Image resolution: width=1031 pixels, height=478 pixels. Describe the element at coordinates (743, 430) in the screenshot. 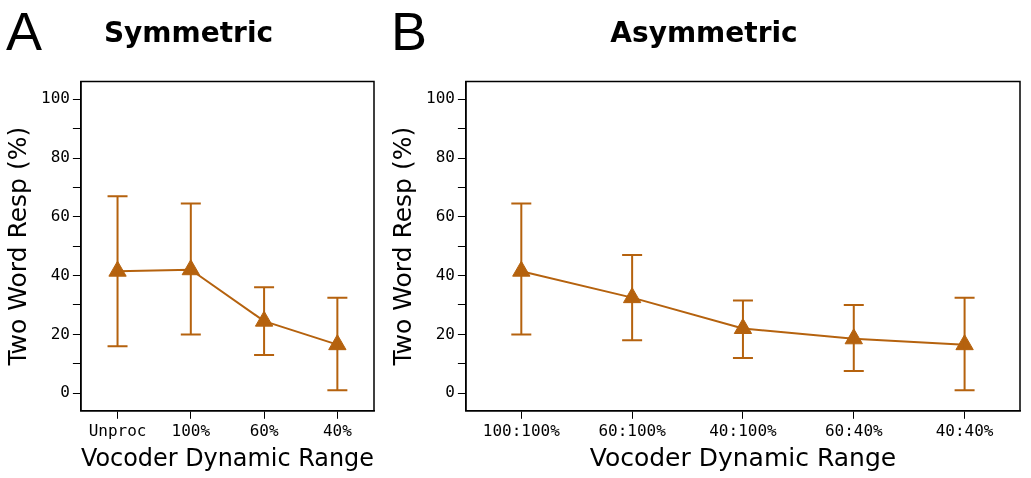

I see `x-tick-label: 40:100%` at that location.